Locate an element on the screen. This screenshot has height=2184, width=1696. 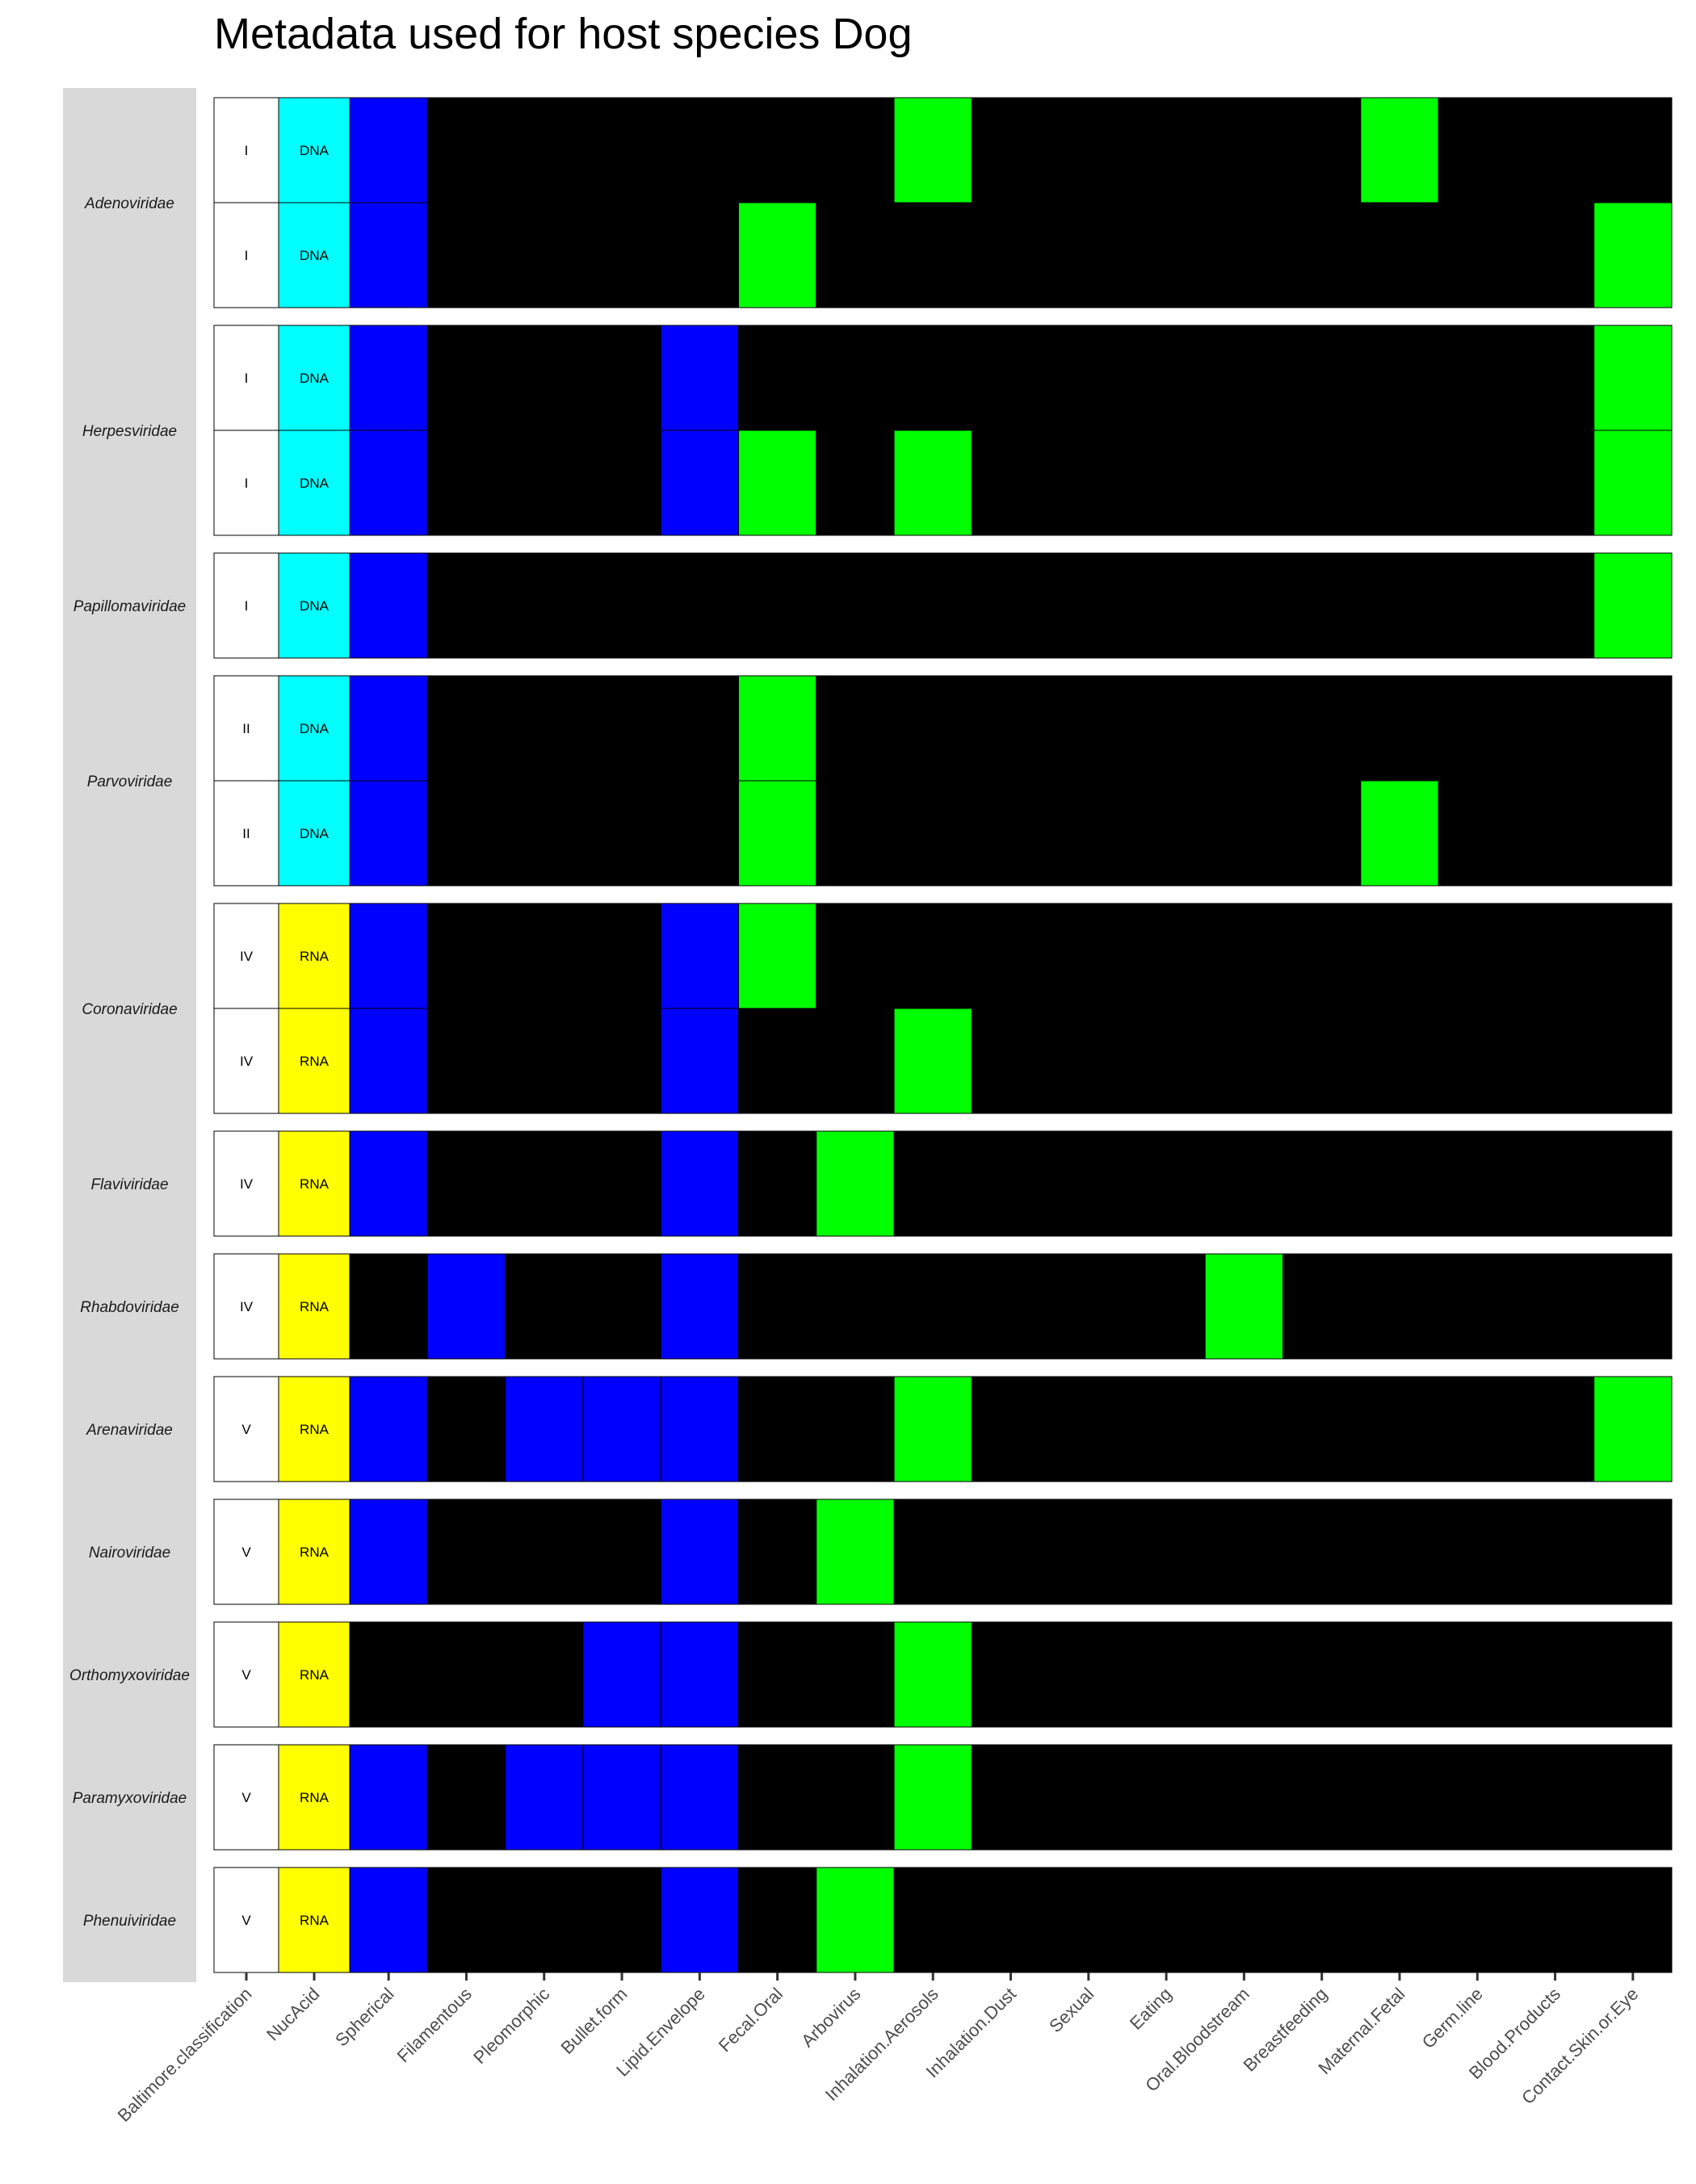
facet-label: Paramyxoviridae is located at coordinates (130, 1798).